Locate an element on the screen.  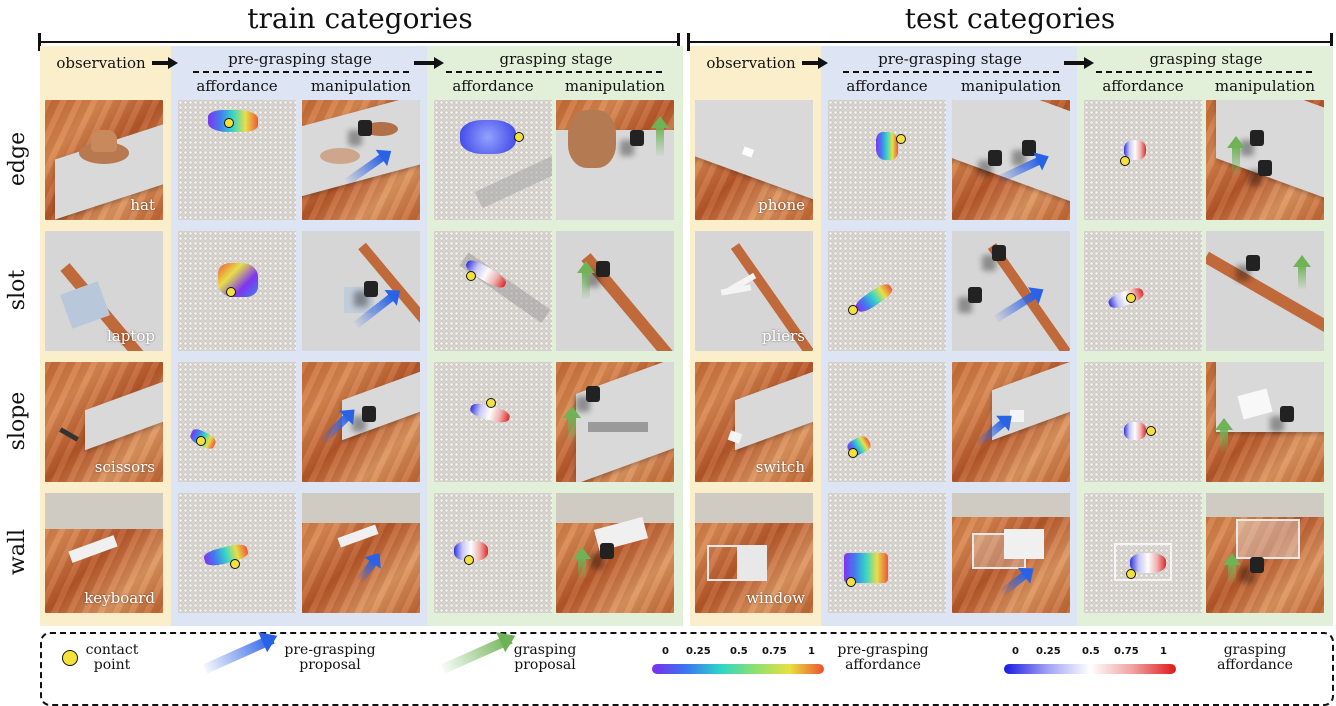
pre-colorbar-tick-1: 1 is located at coordinates (811, 651).